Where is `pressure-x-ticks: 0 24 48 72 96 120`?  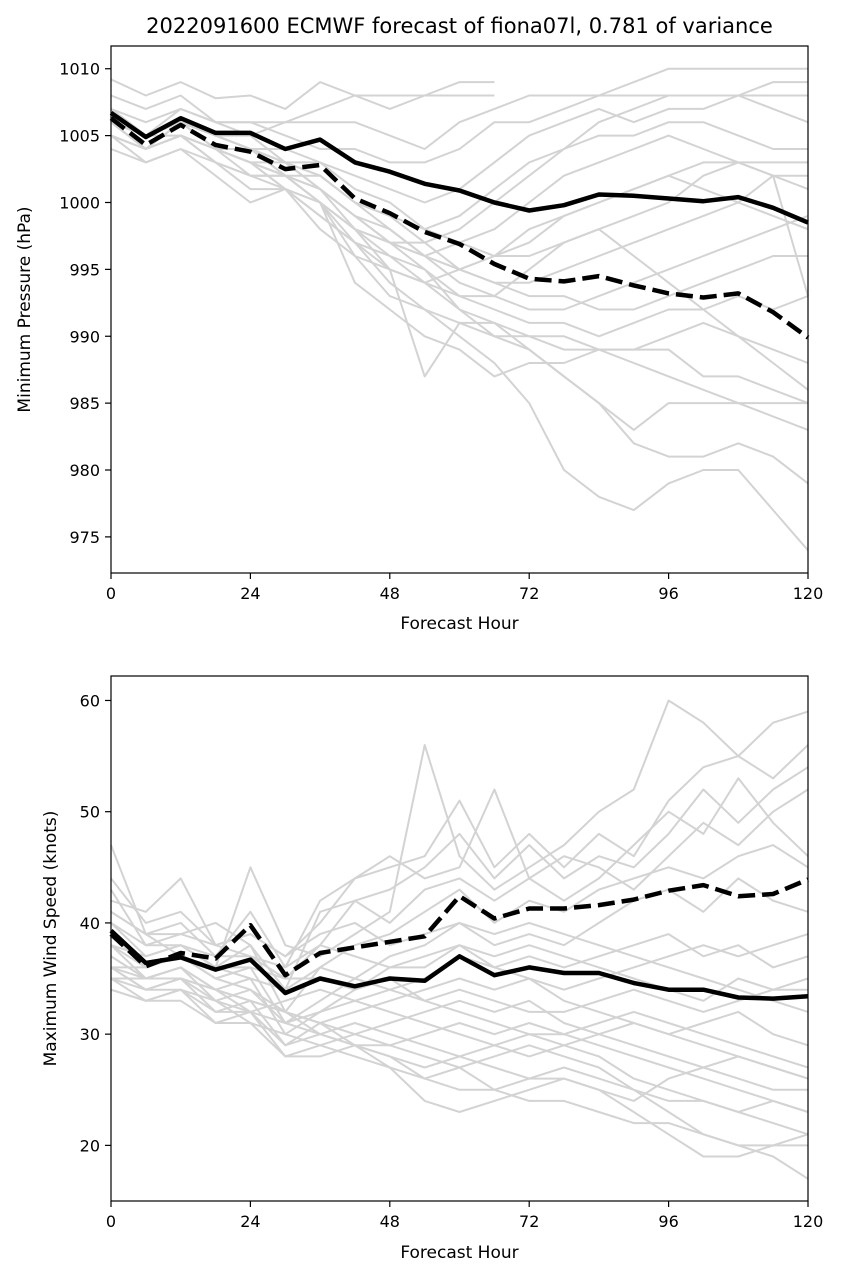
pressure-x-ticks: 0 24 48 72 96 120 is located at coordinates (464, 588).